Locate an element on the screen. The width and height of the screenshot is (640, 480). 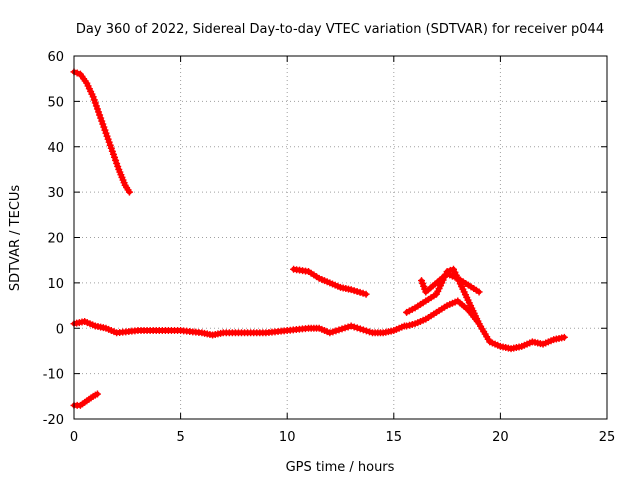
x-tick-label: 0 is located at coordinates (74, 437).